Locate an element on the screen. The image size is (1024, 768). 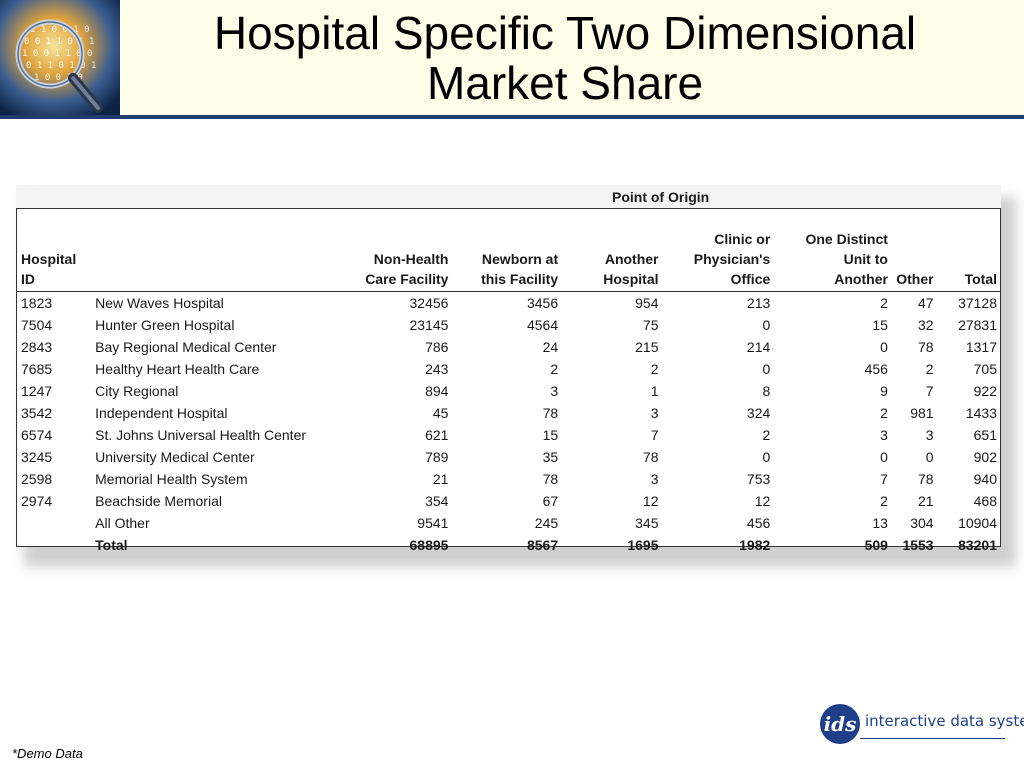
table-cell: 68895 is located at coordinates (429, 545).